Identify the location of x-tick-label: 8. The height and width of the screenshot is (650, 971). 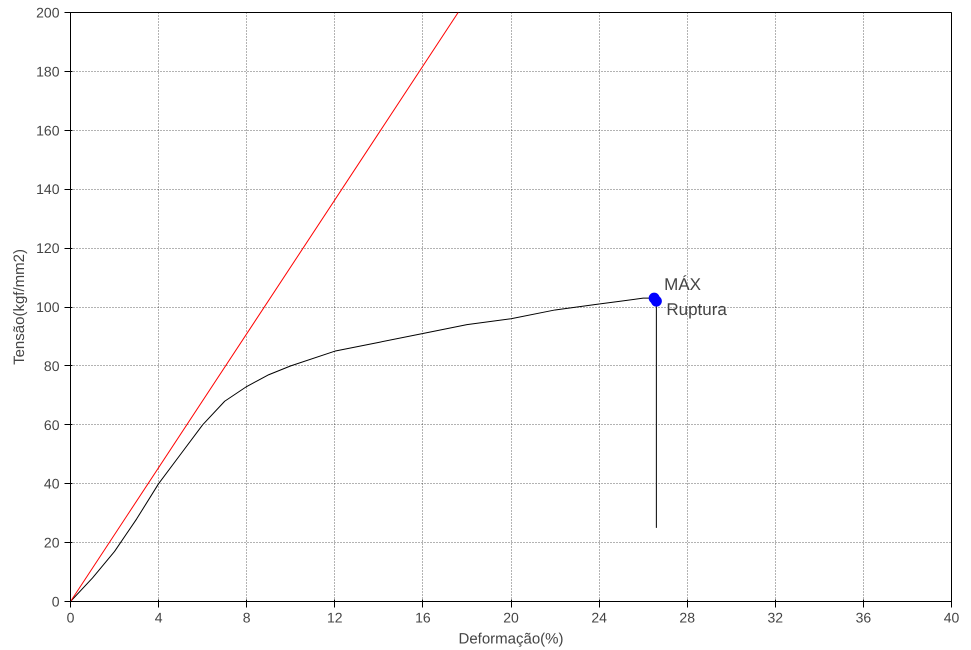
(246, 618).